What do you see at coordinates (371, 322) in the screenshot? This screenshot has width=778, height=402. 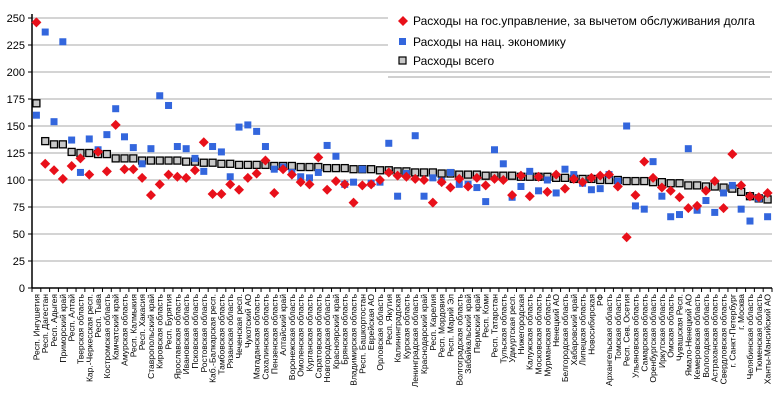 I see `x-tick-label: Еврейская АО` at bounding box center [371, 322].